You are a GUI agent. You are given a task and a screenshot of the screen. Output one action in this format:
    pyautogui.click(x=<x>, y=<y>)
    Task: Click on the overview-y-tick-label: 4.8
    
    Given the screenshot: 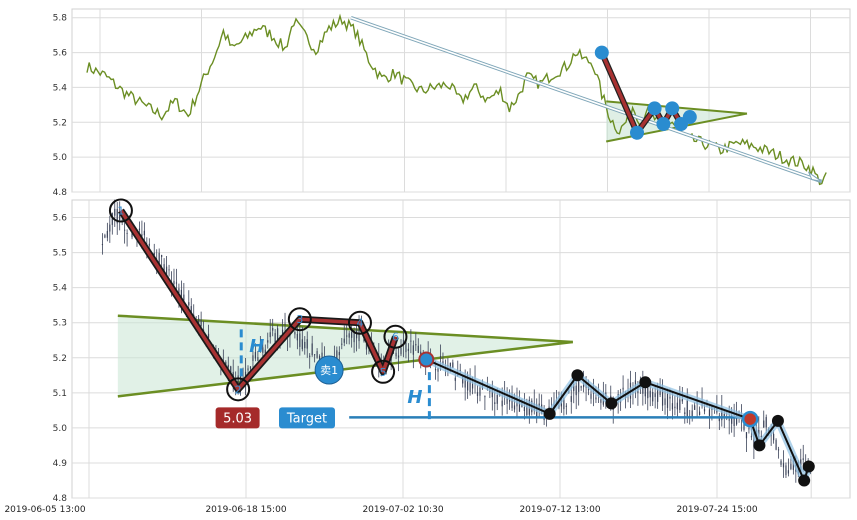 What is the action you would take?
    pyautogui.click(x=60, y=193)
    